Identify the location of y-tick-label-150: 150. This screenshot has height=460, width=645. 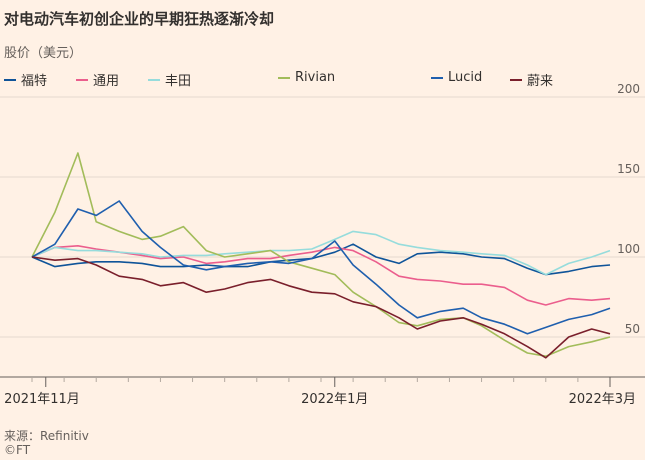
(628, 169).